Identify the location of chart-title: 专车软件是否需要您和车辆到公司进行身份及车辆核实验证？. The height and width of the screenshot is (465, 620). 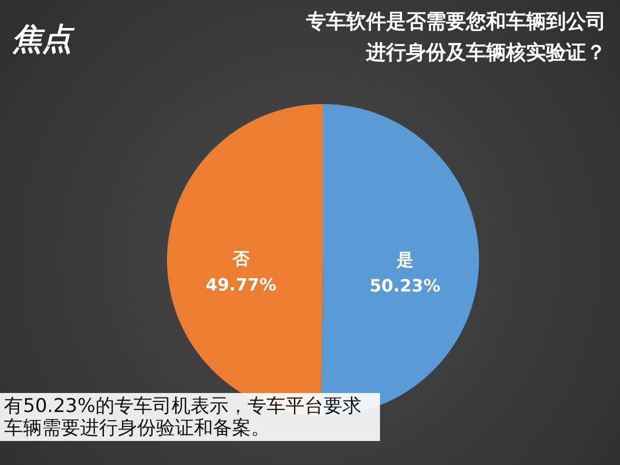
(456, 37).